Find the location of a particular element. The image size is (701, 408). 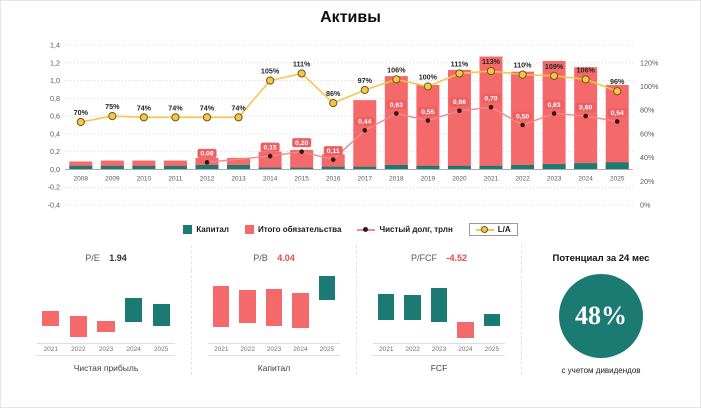

potential-circle: 48% is located at coordinates (601, 316).